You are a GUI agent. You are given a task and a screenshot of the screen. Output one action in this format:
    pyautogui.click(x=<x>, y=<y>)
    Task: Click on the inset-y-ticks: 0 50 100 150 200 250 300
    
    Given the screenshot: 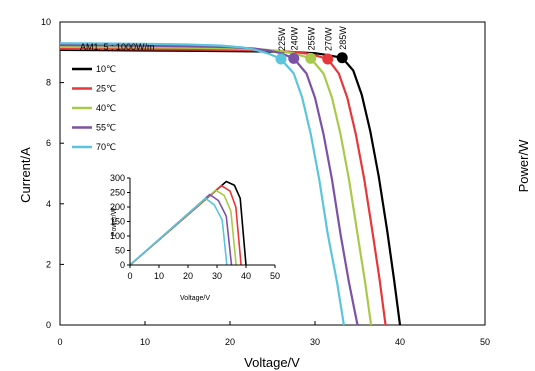 What is the action you would take?
    pyautogui.click(x=120, y=221)
    